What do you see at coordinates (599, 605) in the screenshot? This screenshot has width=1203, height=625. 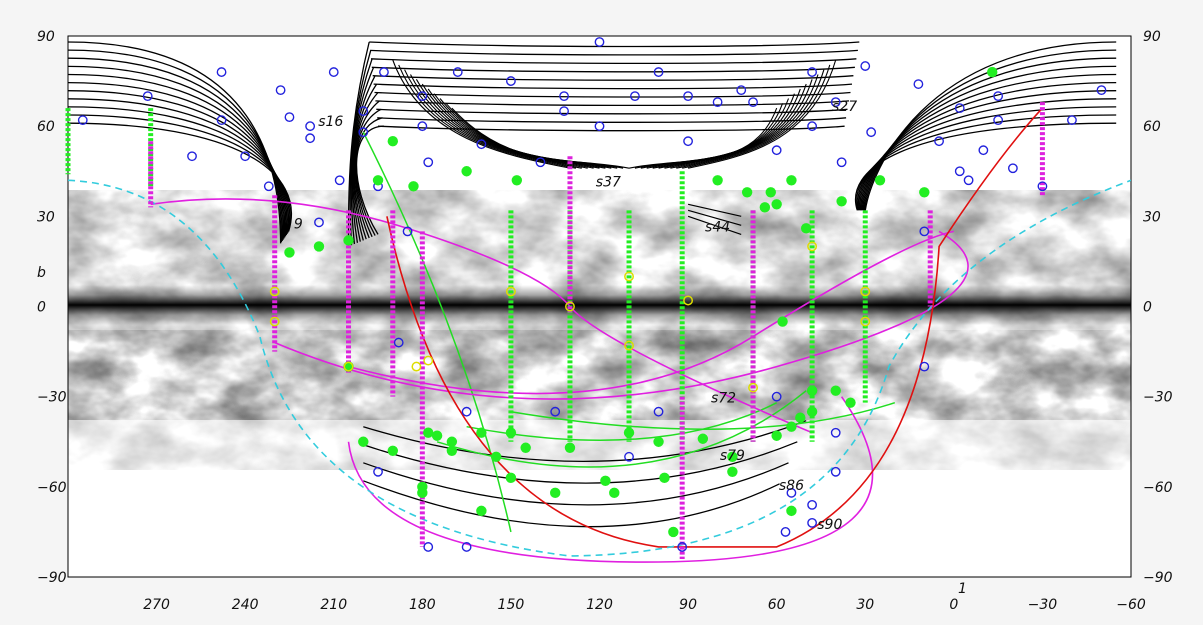 I see `x-tick-label: 120` at bounding box center [599, 605].